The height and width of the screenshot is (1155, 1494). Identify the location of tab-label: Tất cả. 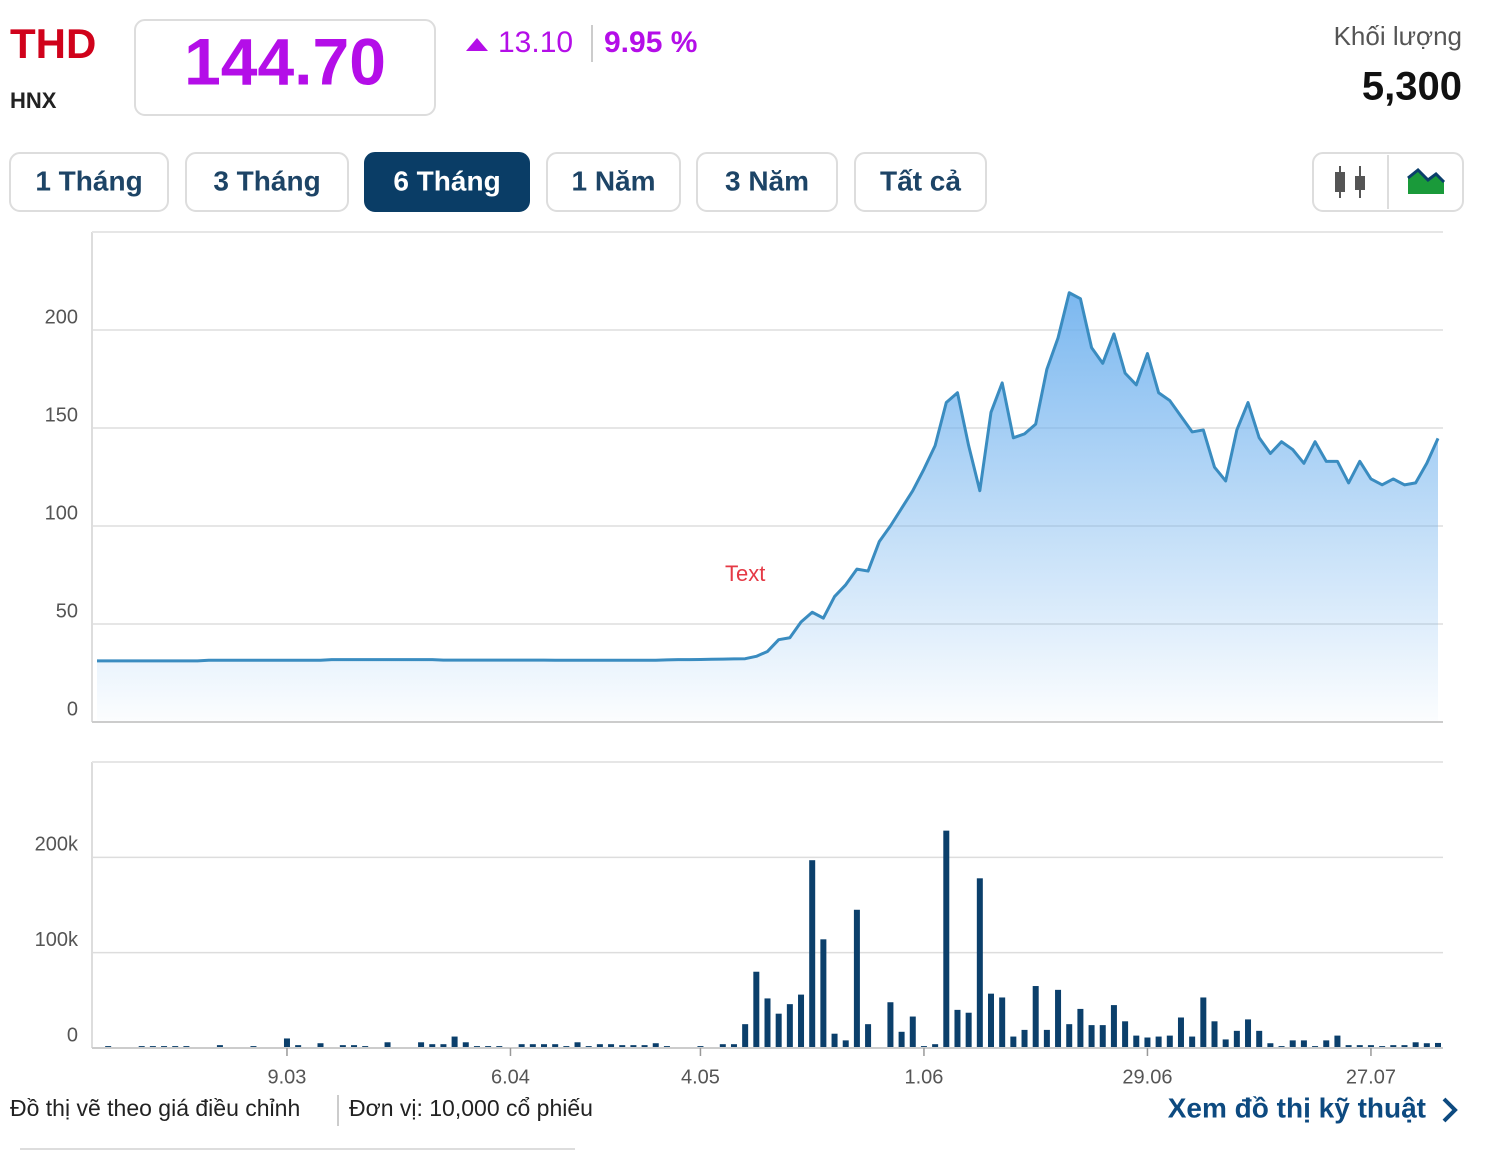
(920, 180).